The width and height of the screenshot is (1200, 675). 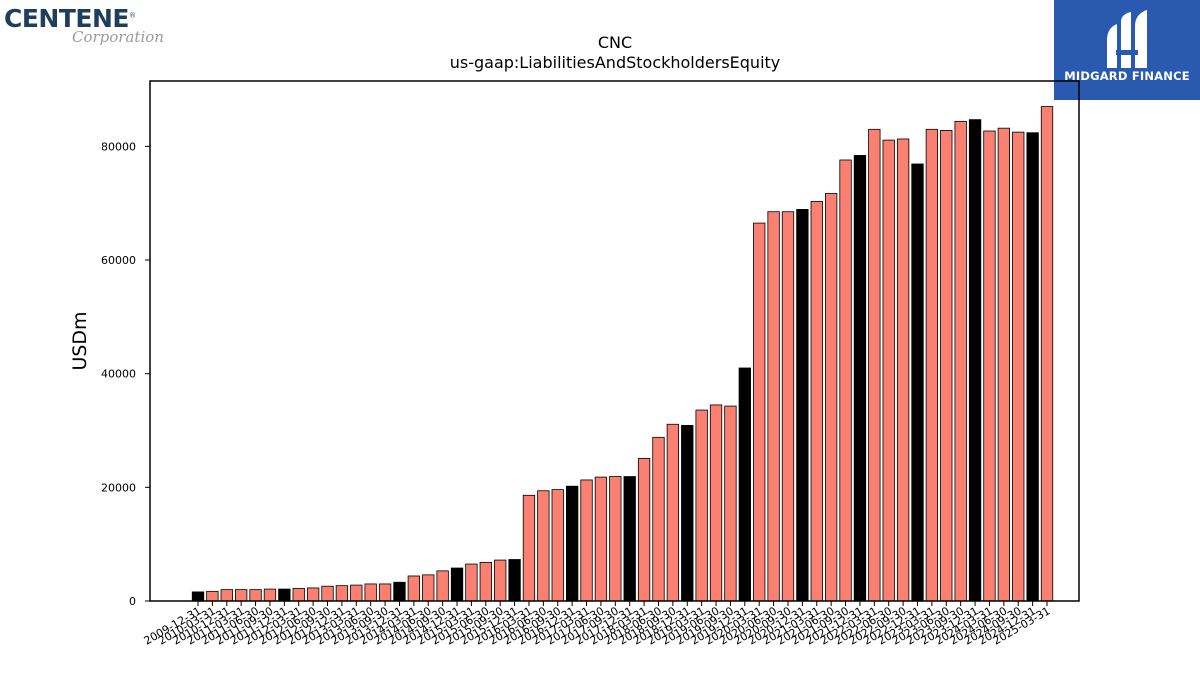 What do you see at coordinates (118, 487) in the screenshot?
I see `y-tick-label: 20000` at bounding box center [118, 487].